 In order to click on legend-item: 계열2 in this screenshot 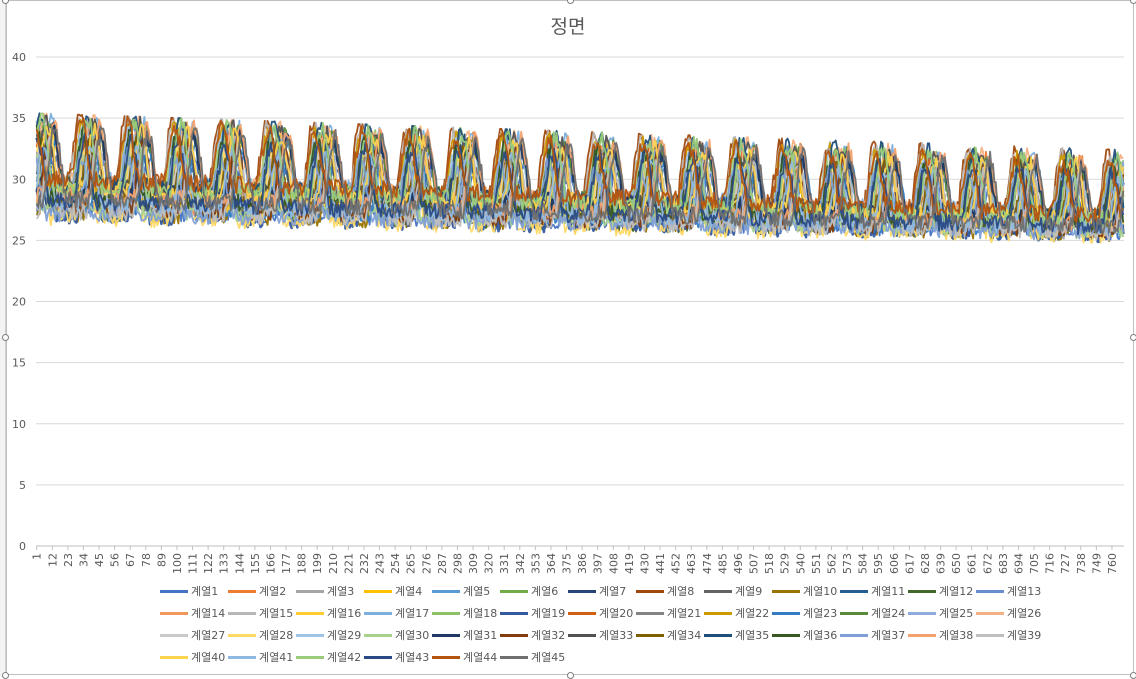, I will do `click(262, 591)`.